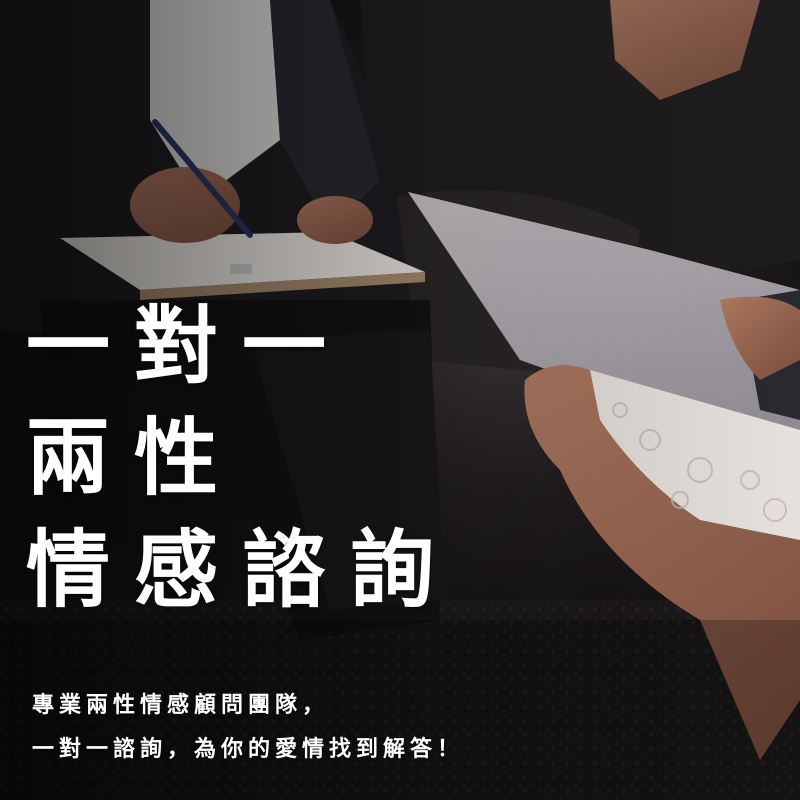 Image resolution: width=800 pixels, height=800 pixels. What do you see at coordinates (188, 345) in the screenshot?
I see `headline-line-1: 一對一` at bounding box center [188, 345].